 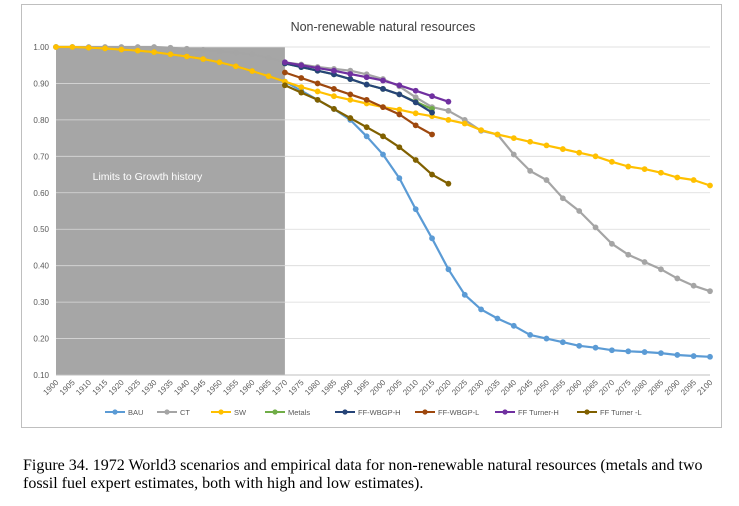 What do you see at coordinates (621, 412) in the screenshot?
I see `legend-label-ff-turner-l: FF Turner -L` at bounding box center [621, 412].